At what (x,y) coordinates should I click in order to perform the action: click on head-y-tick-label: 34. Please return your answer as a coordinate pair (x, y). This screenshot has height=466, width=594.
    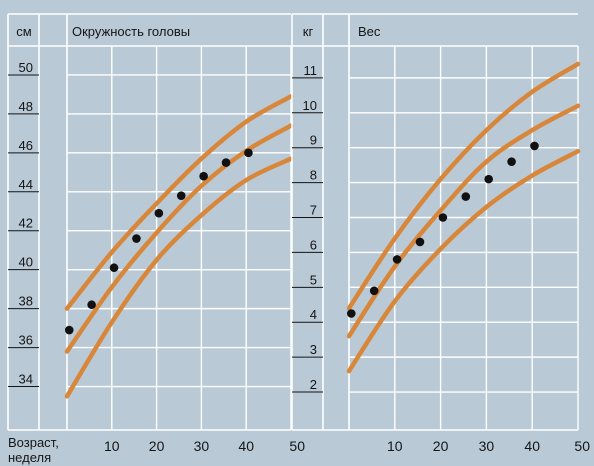
    Looking at the image, I should click on (26, 379).